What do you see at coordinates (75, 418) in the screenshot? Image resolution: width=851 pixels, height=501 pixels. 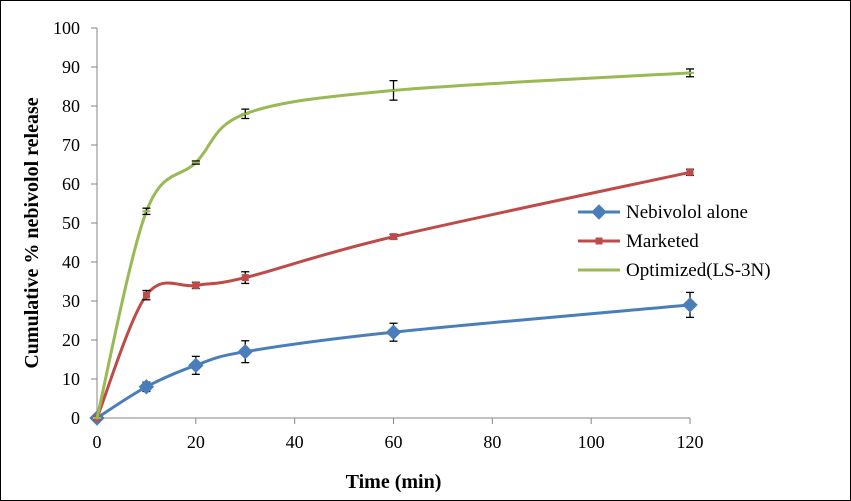 I see `y-tick-label: 0` at bounding box center [75, 418].